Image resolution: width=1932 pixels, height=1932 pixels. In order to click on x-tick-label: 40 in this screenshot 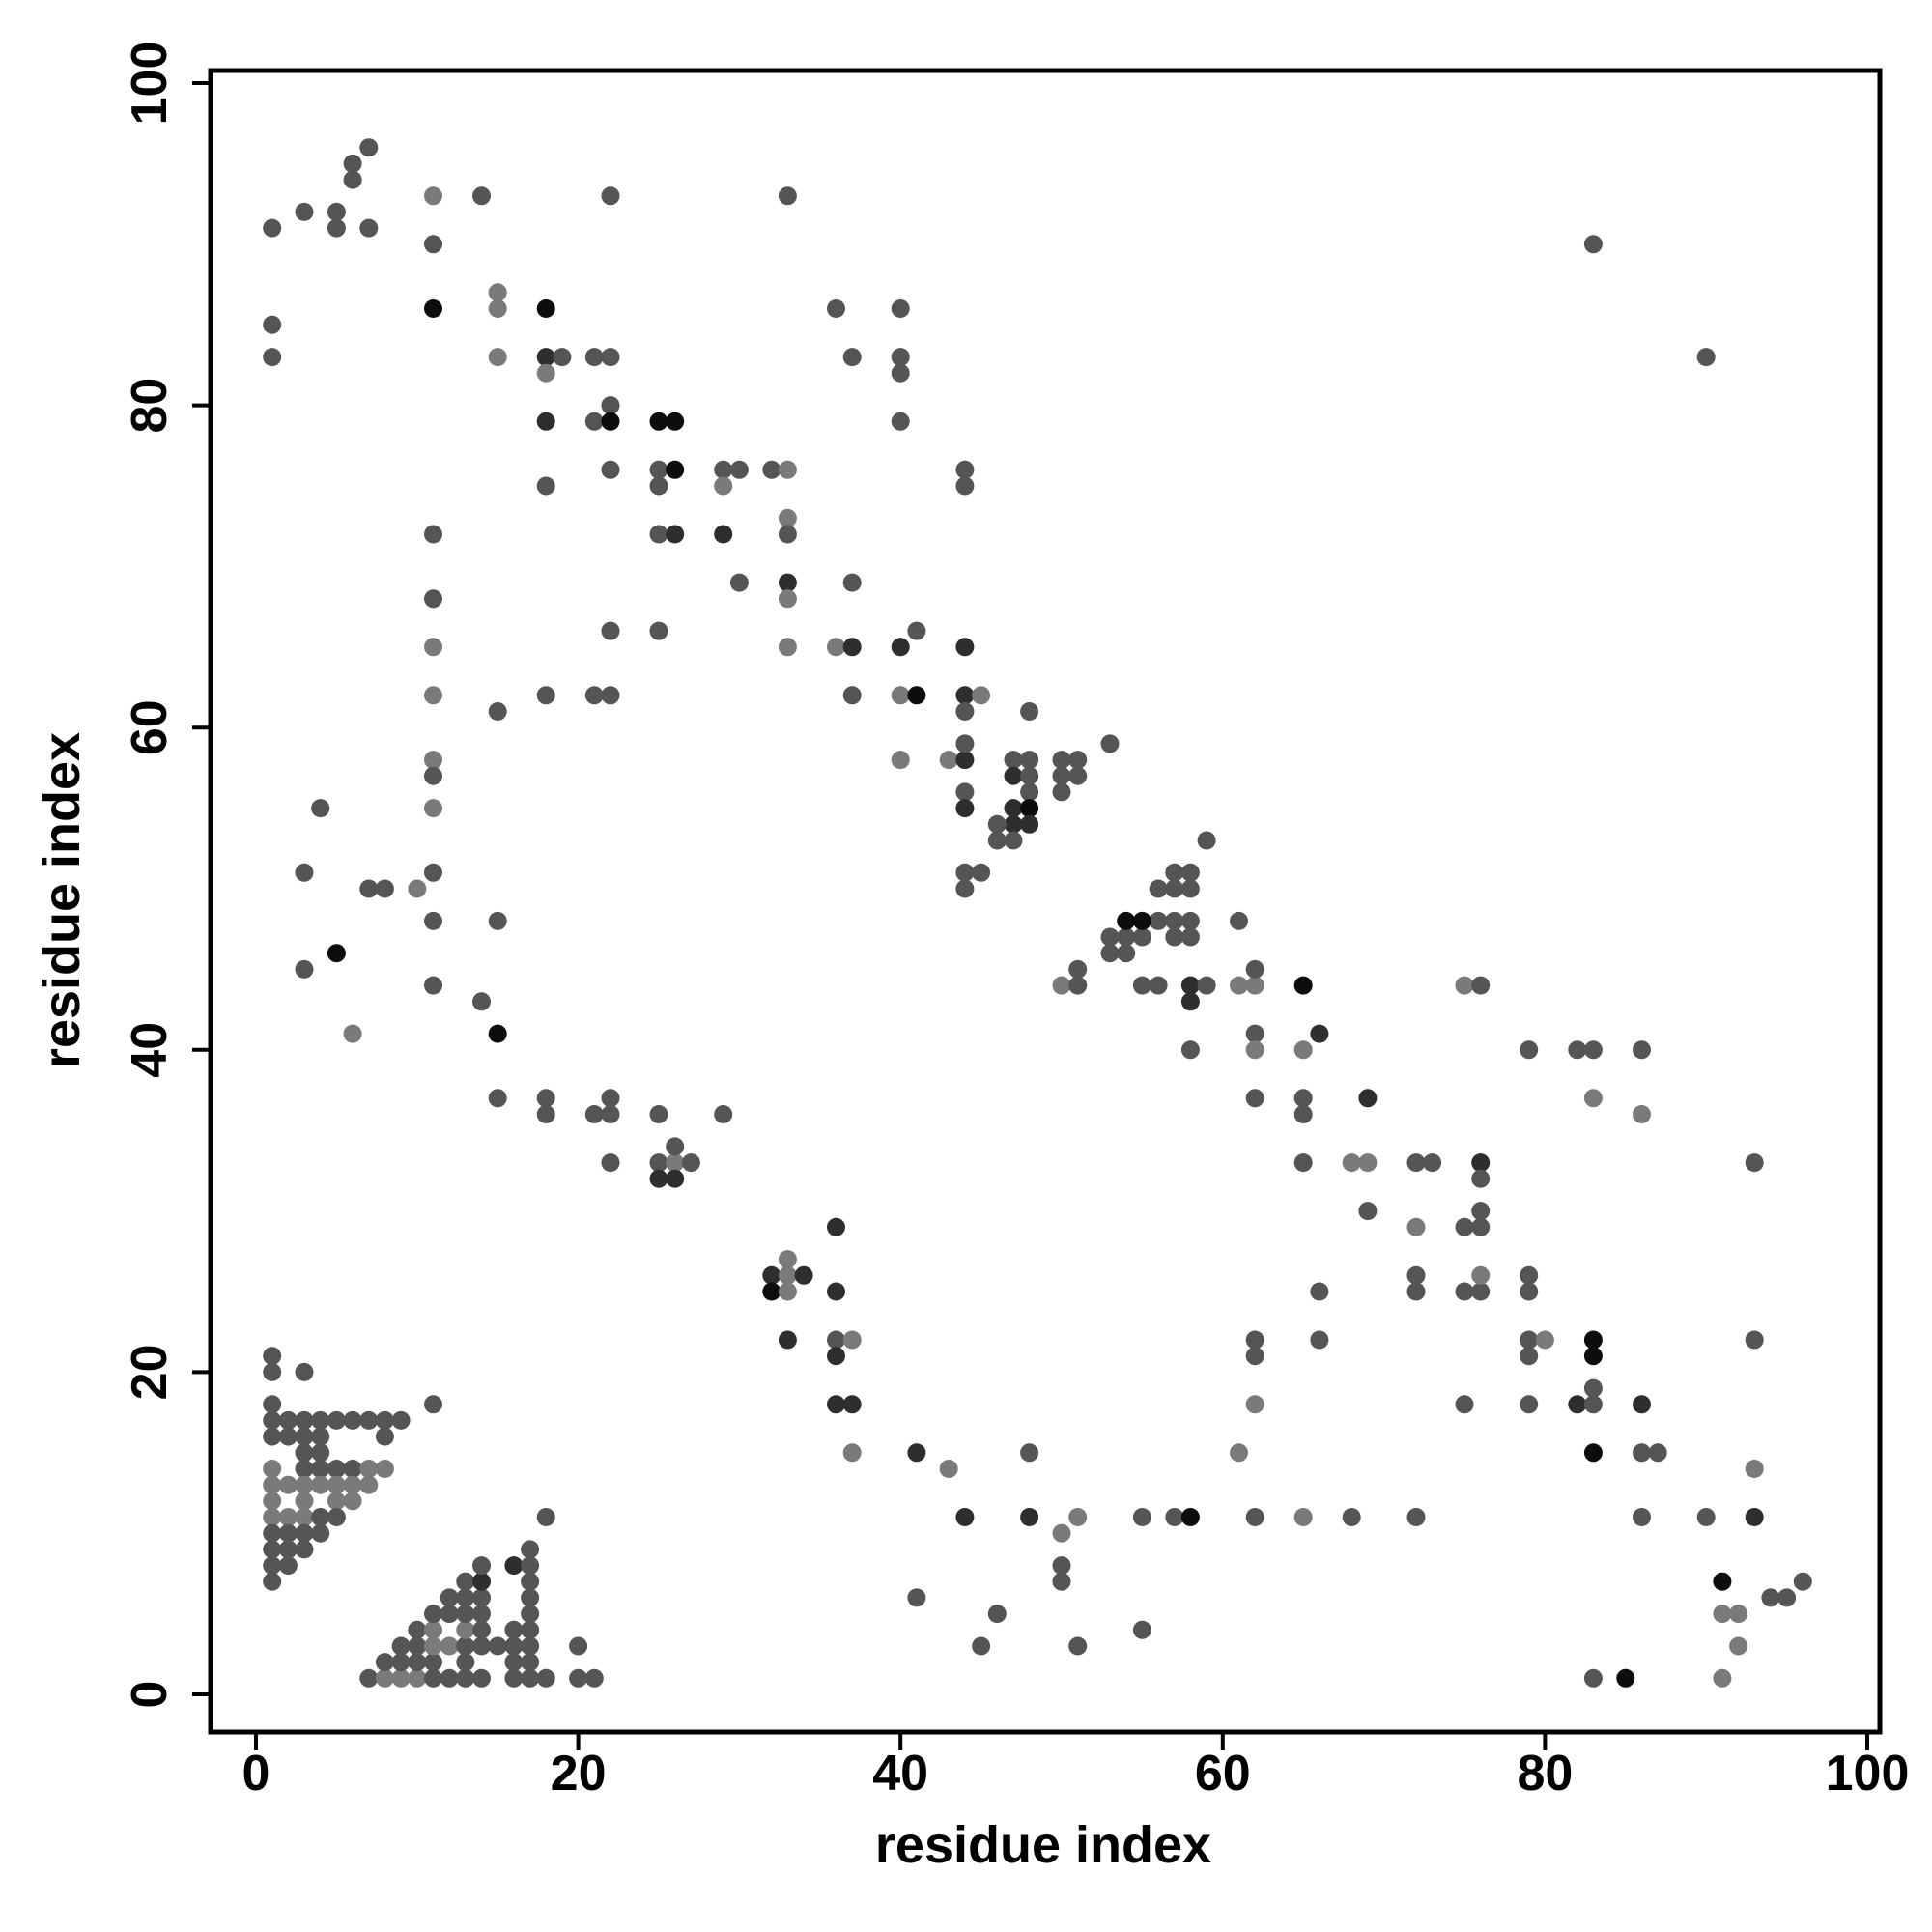, I will do `click(900, 1774)`.